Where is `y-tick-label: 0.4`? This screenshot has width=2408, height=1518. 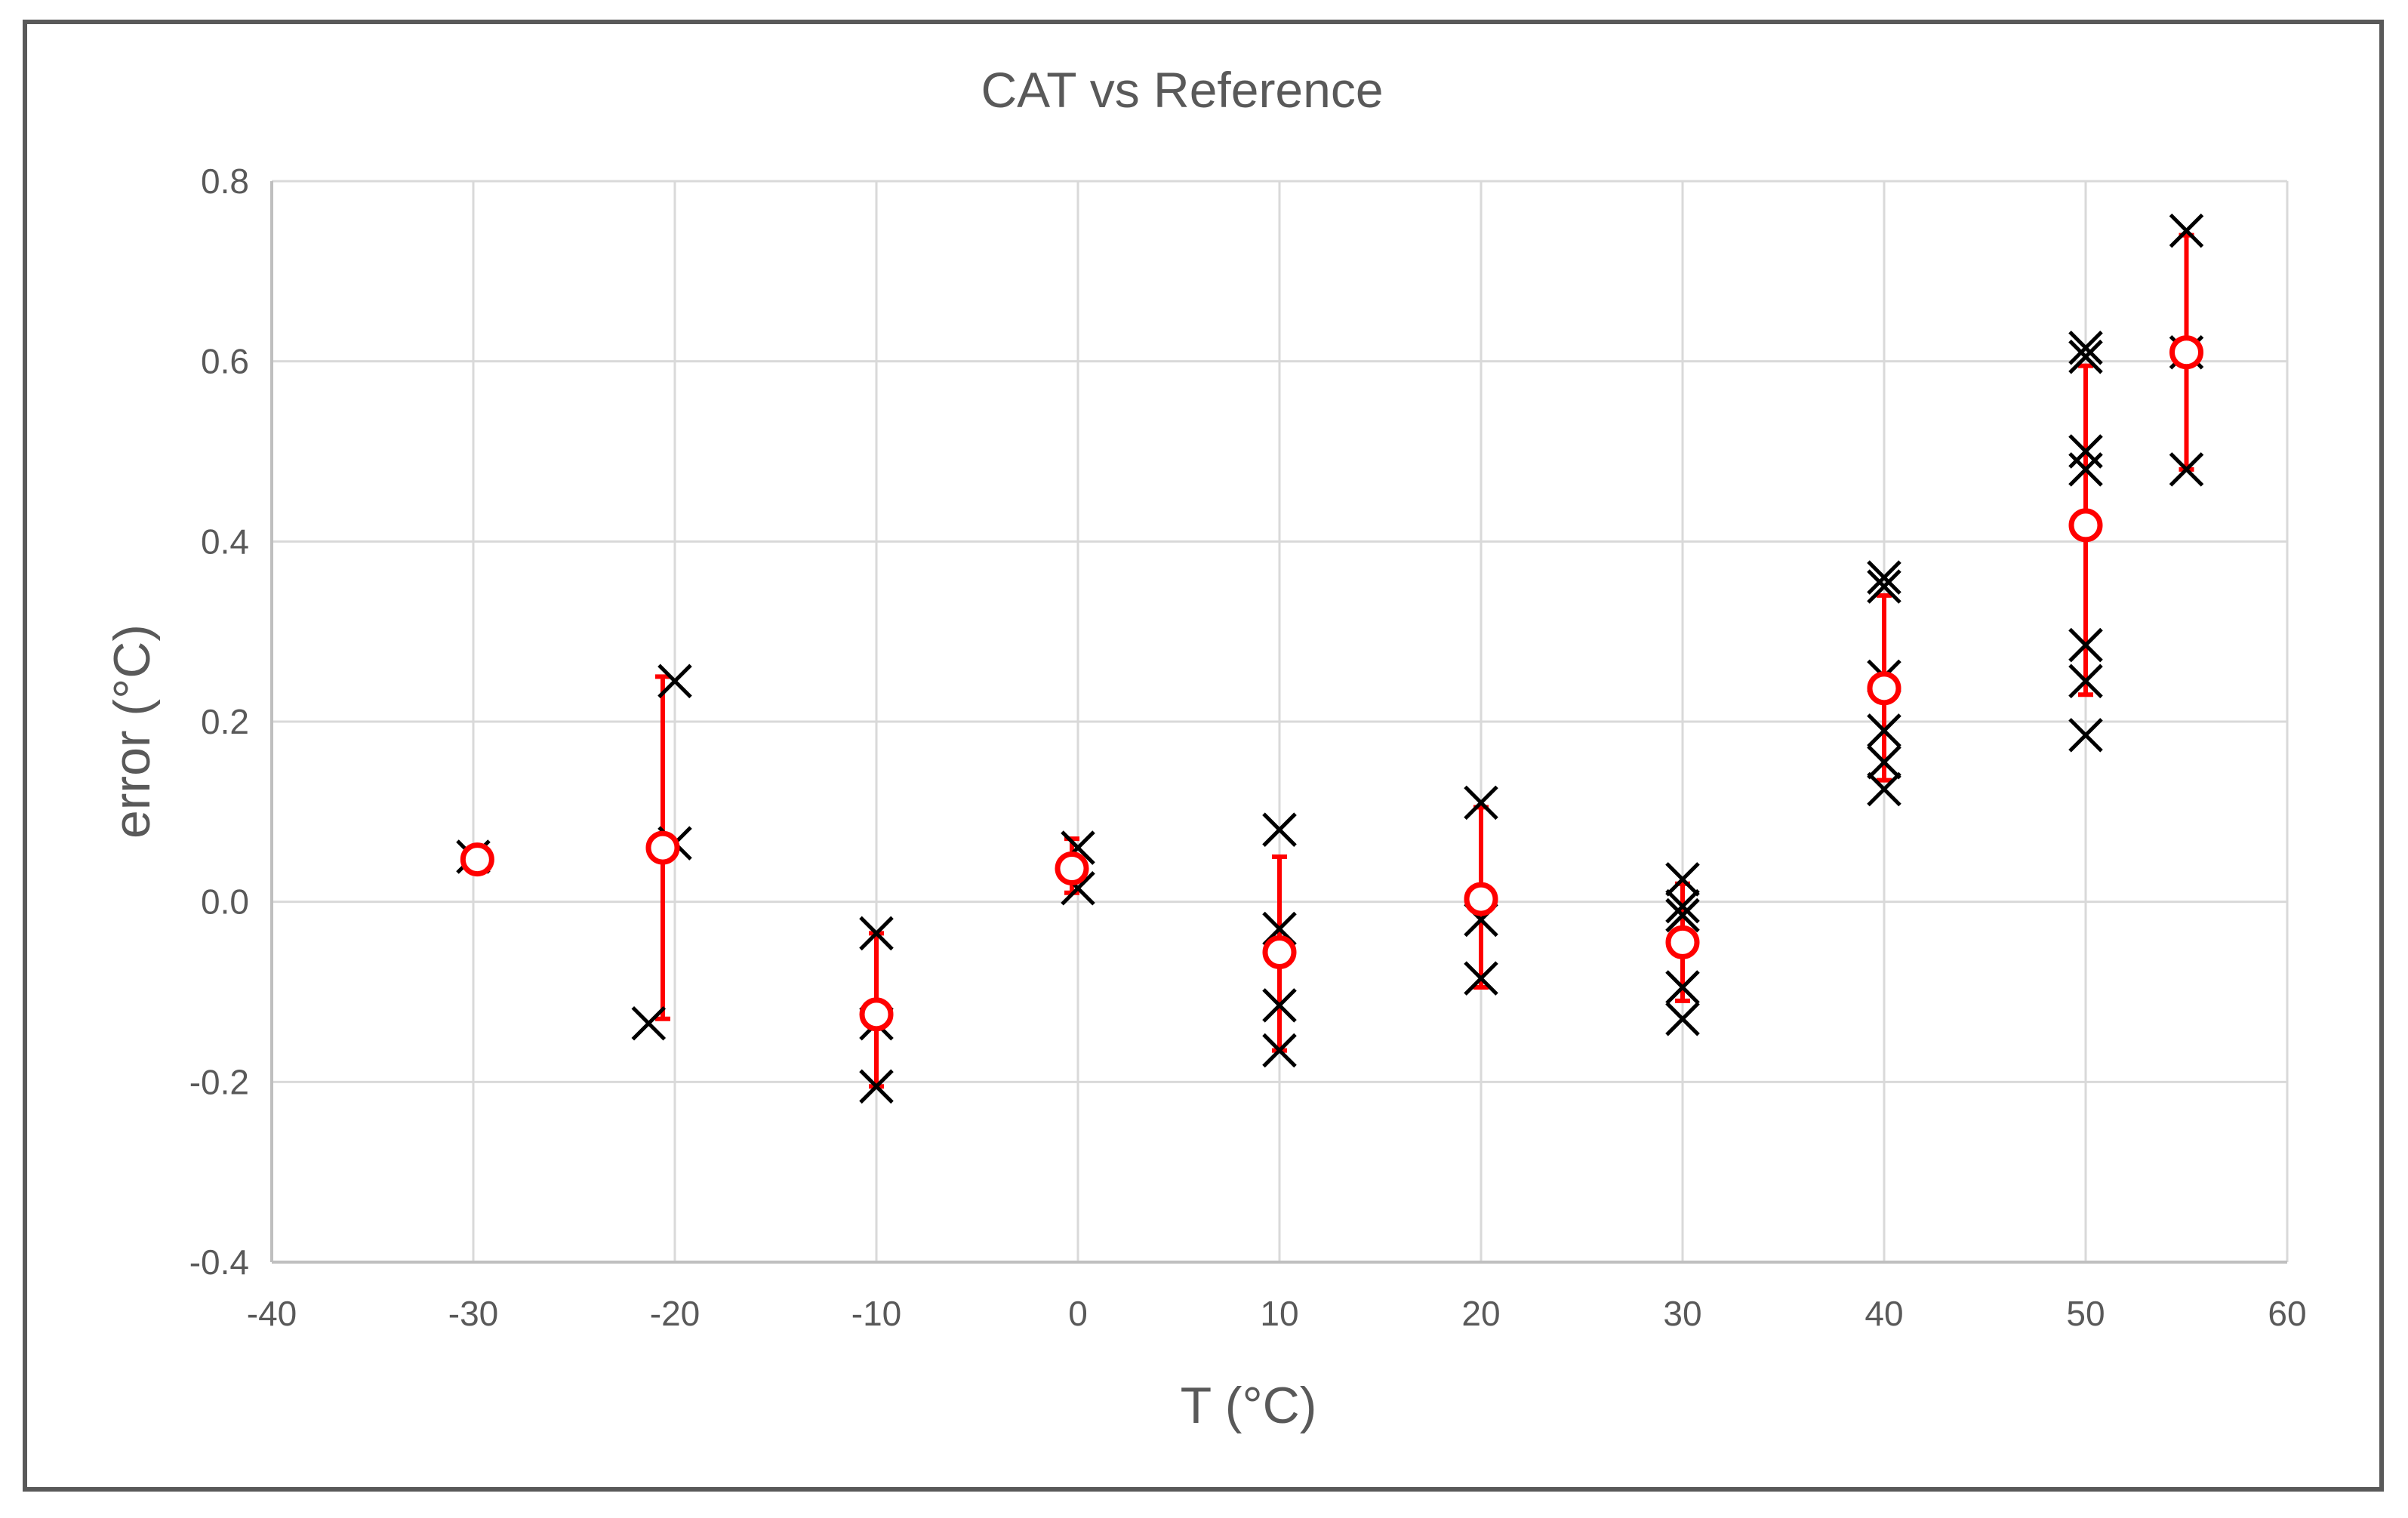
y-tick-label: 0.4 is located at coordinates (225, 541).